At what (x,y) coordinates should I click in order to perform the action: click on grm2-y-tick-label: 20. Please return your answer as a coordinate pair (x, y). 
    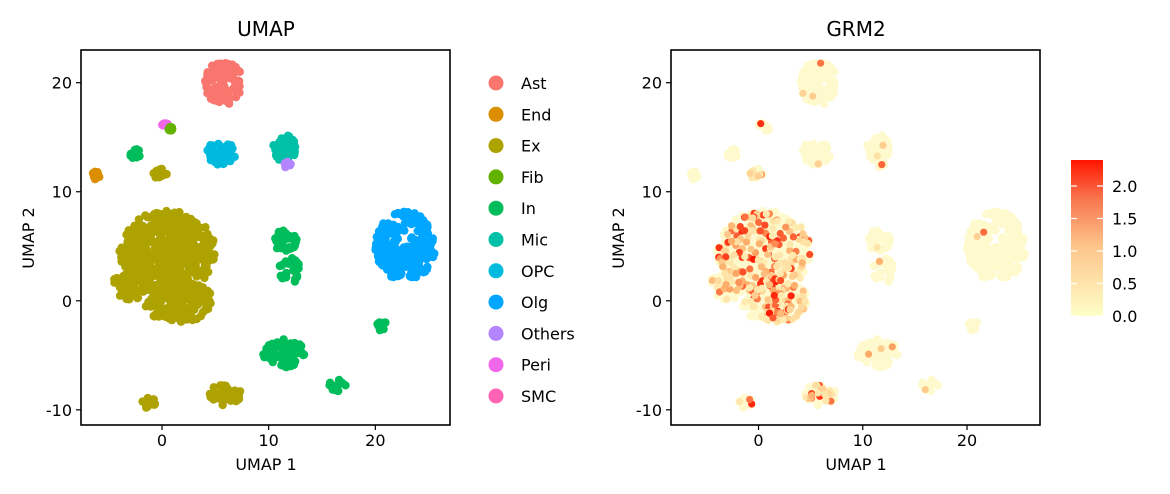
    Looking at the image, I should click on (652, 83).